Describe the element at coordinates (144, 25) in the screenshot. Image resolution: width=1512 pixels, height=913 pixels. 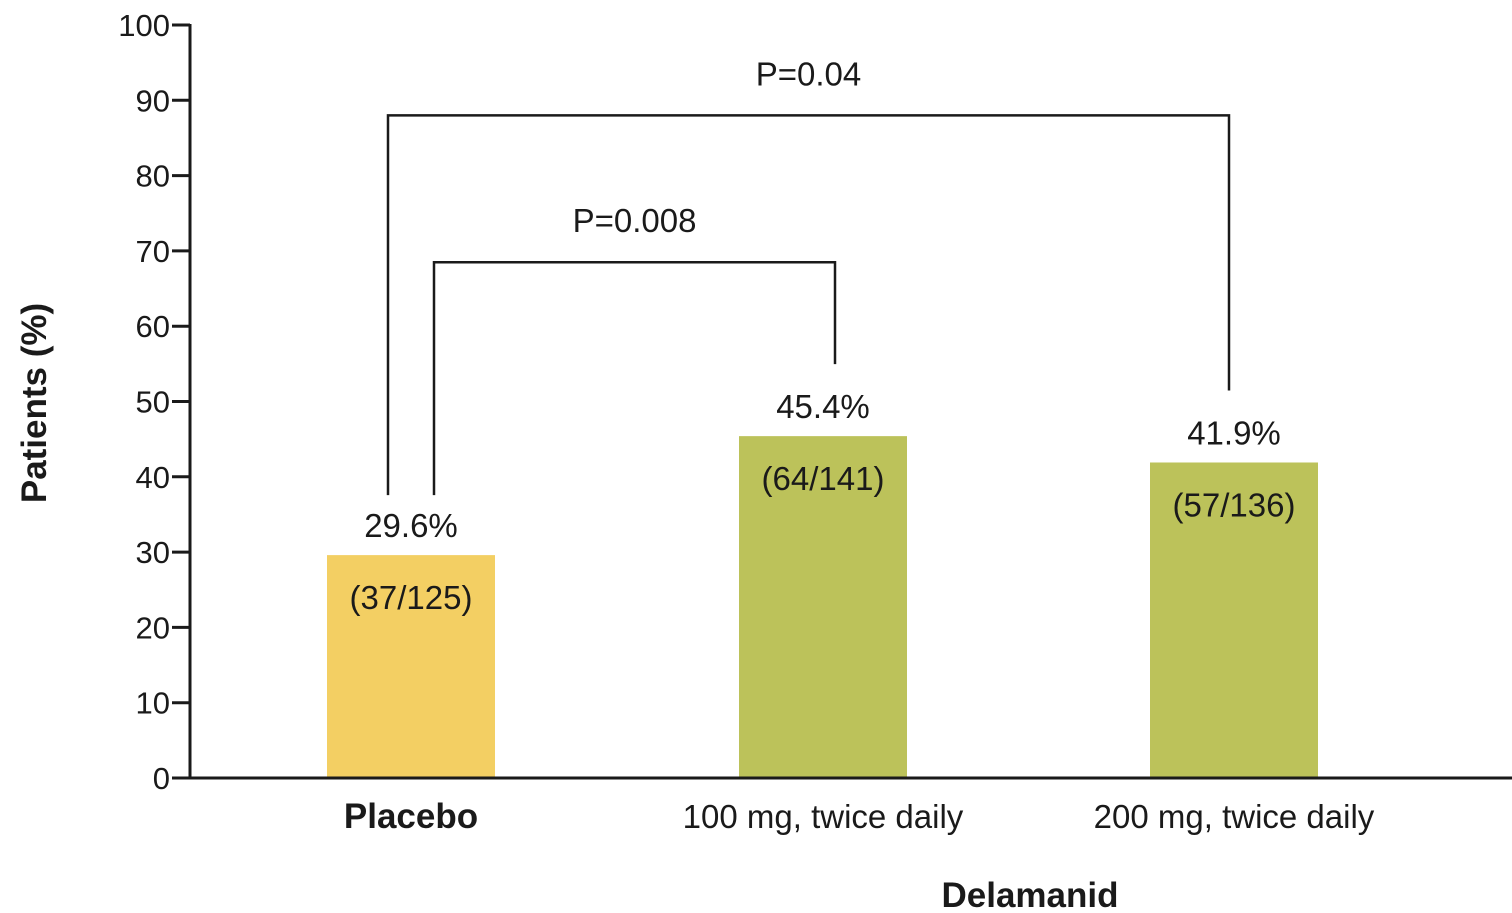
I see `y-tick-label: 100` at that location.